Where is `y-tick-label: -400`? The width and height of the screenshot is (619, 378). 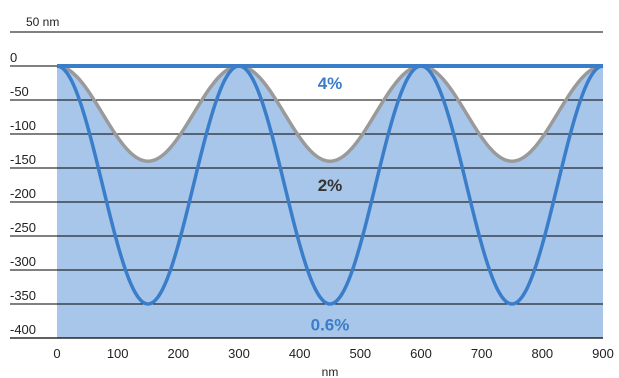 y-tick-label: -400 is located at coordinates (23, 329).